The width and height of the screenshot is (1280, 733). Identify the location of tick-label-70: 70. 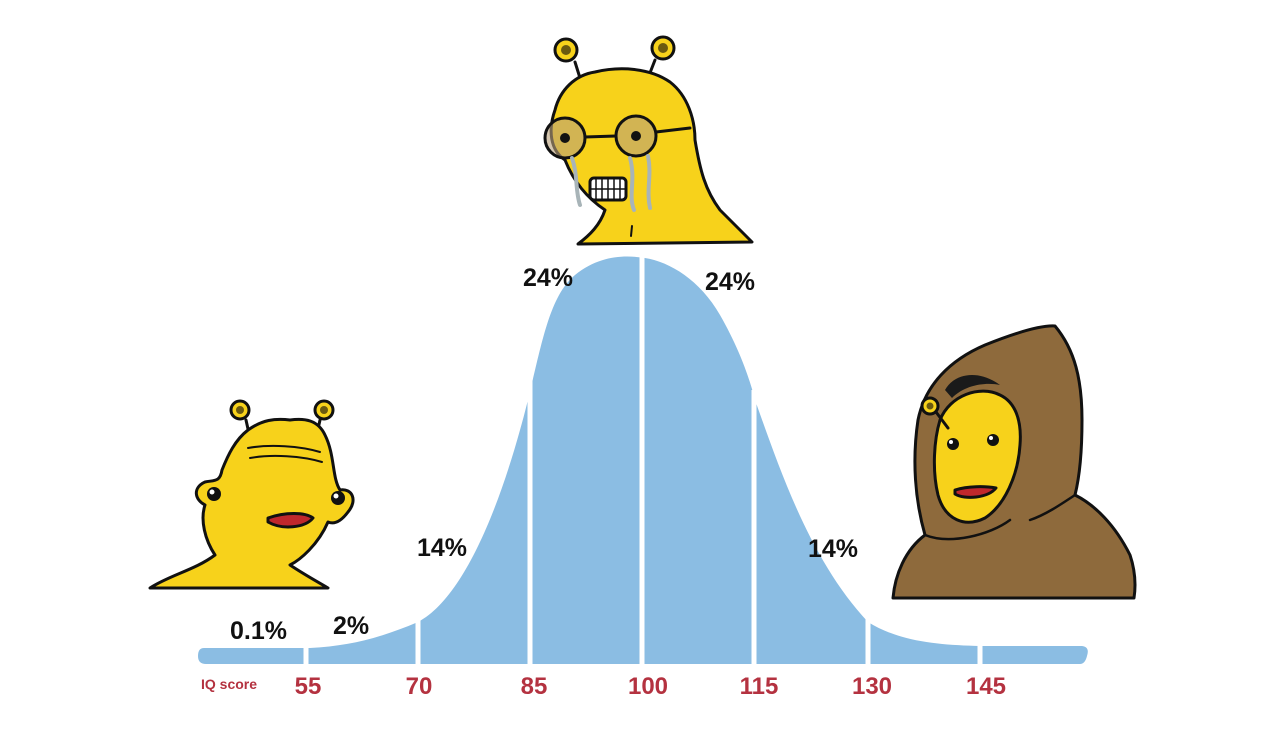
(419, 686).